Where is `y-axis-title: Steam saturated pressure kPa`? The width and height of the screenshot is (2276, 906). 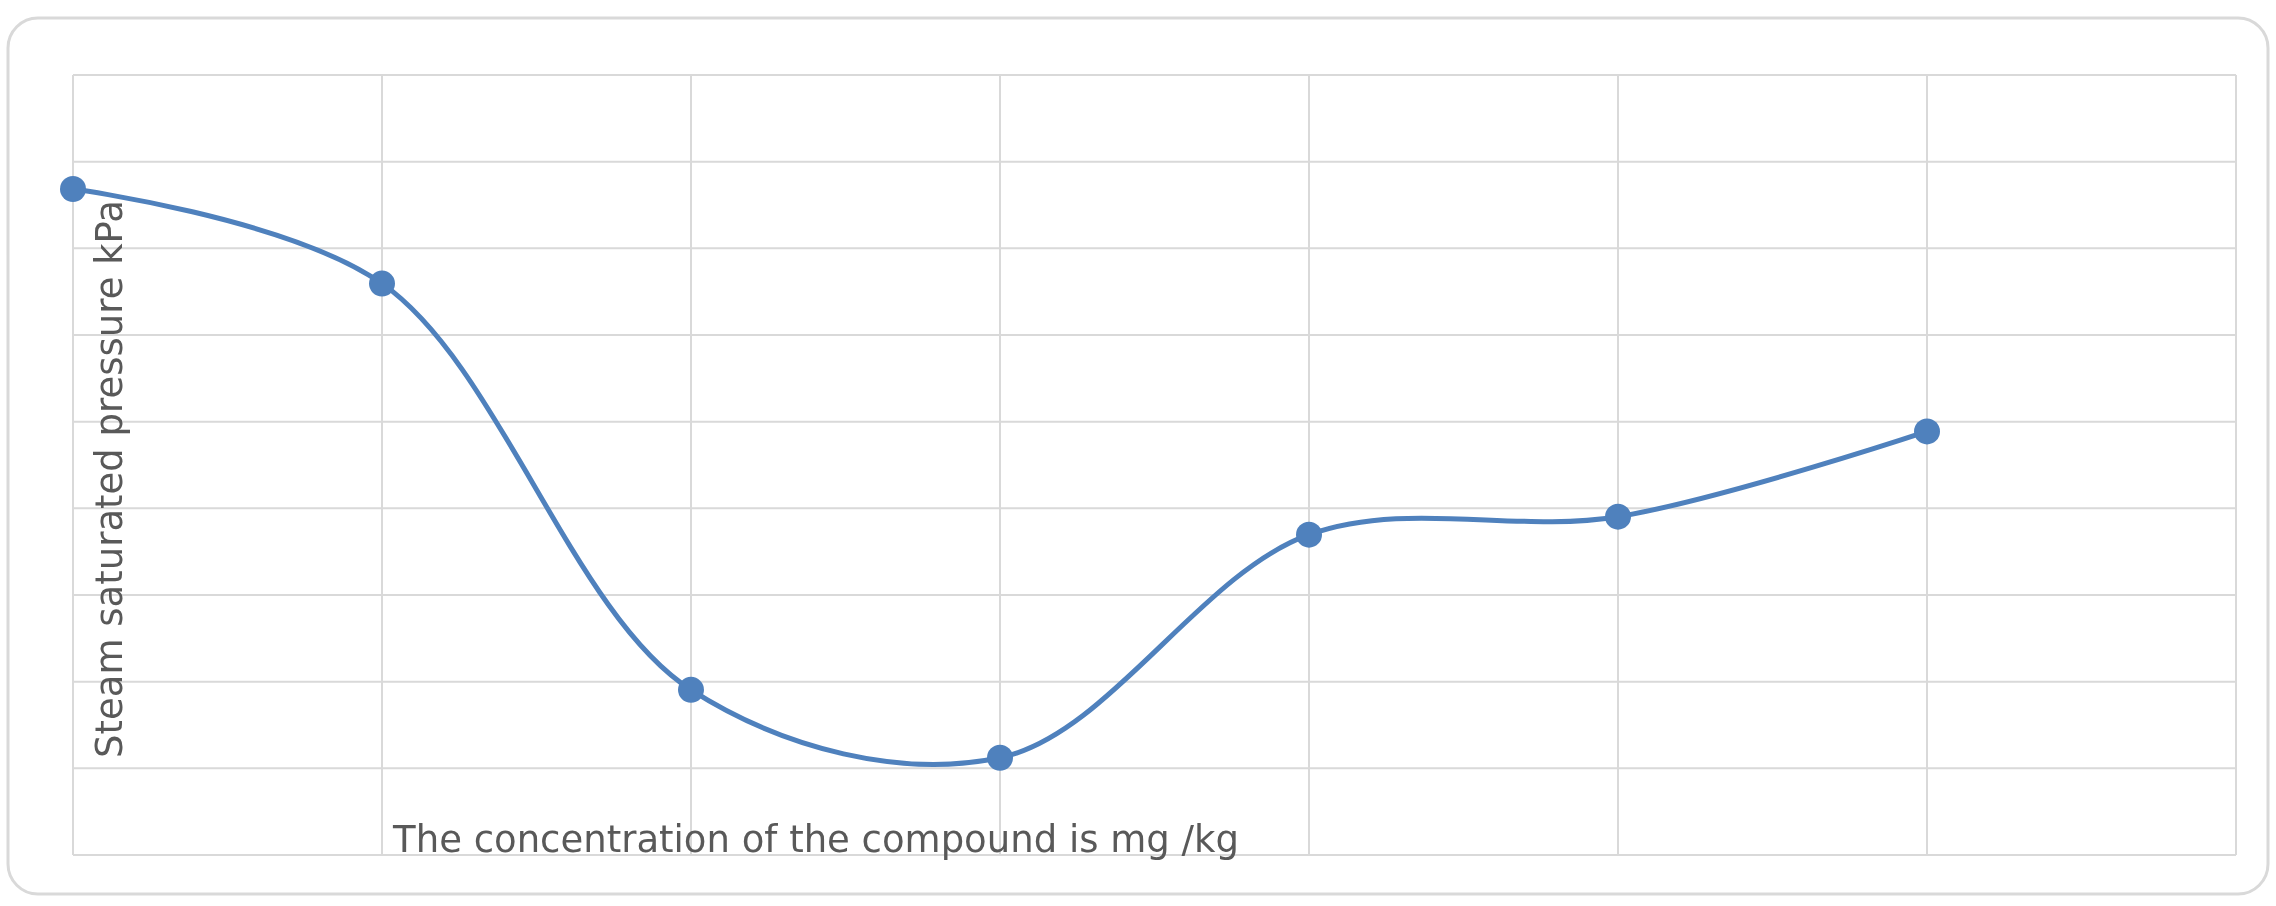 y-axis-title: Steam saturated pressure kPa is located at coordinates (109, 479).